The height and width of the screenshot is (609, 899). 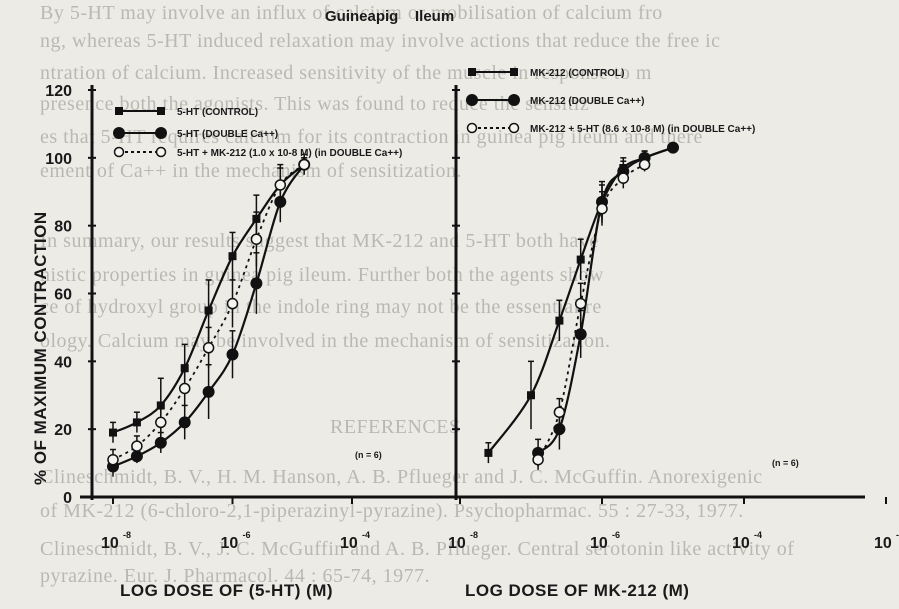 What do you see at coordinates (63, 430) in the screenshot?
I see `y-tick-label: 20` at bounding box center [63, 430].